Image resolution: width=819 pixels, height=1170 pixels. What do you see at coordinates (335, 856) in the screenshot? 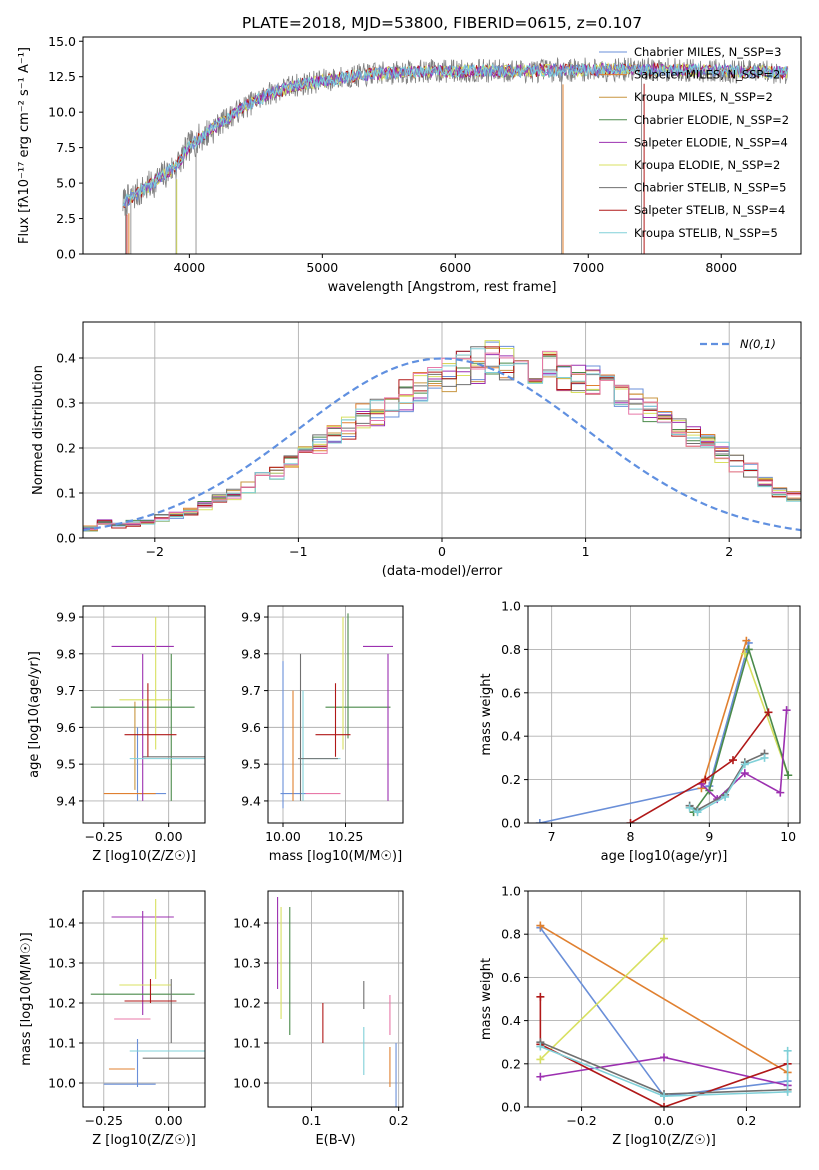
I see `x-axis-label: mass [log10(M/M☉)]` at bounding box center [335, 856].